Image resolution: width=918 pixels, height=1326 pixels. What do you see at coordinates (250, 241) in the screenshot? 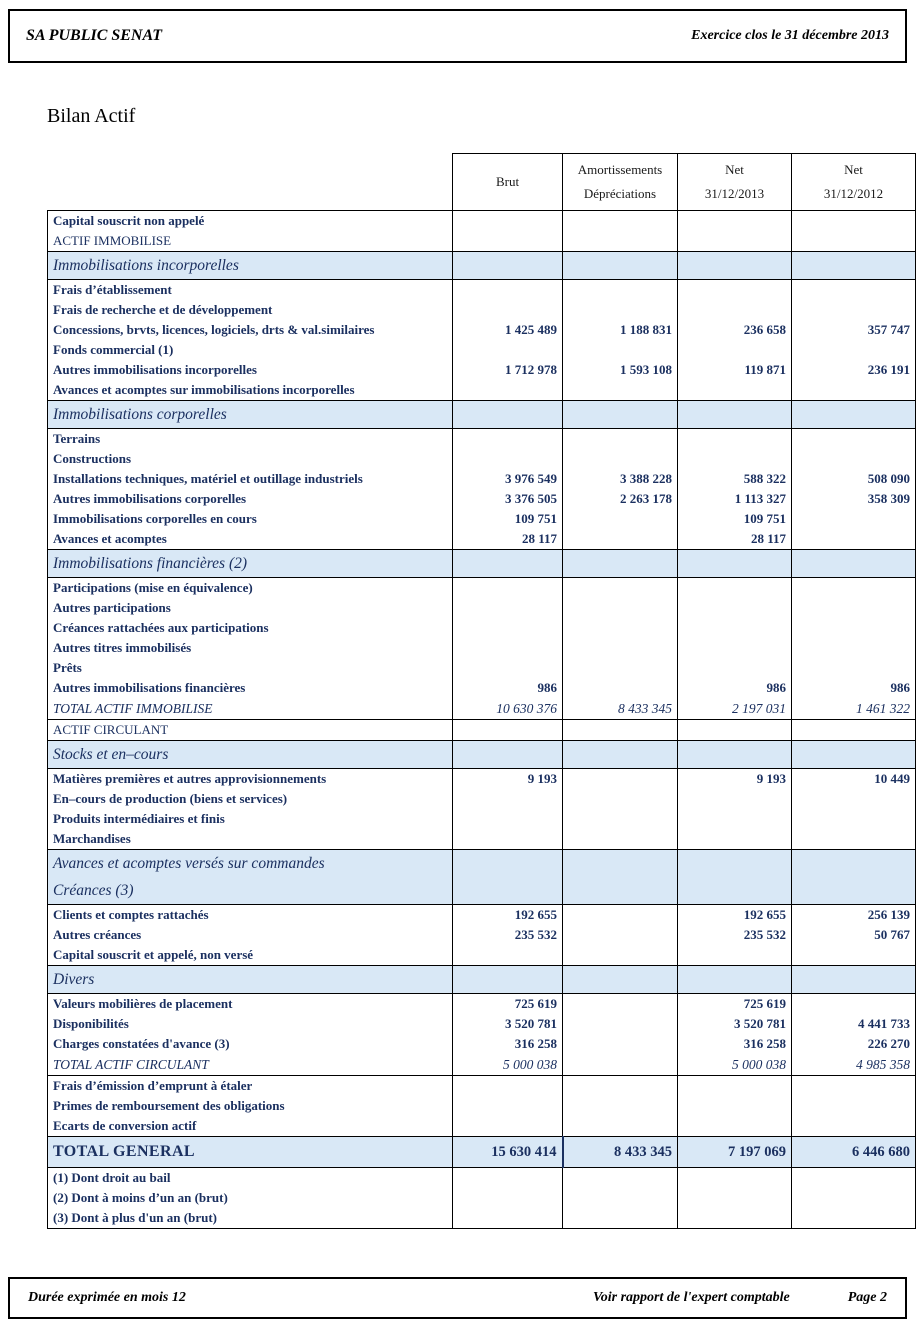
I see `row-label: ACTIF IMMOBILISE` at bounding box center [250, 241].